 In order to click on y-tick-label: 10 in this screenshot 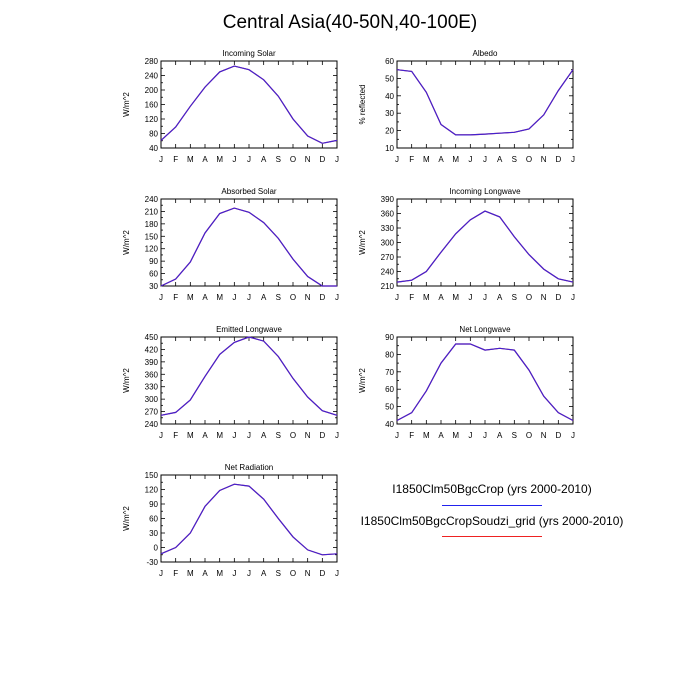, I will do `click(389, 148)`.